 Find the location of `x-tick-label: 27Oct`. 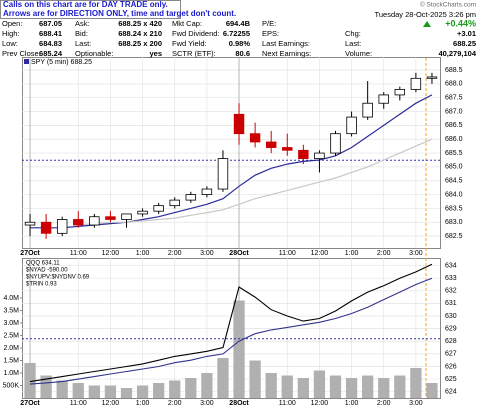

x-tick-label: 27Oct is located at coordinates (30, 403).